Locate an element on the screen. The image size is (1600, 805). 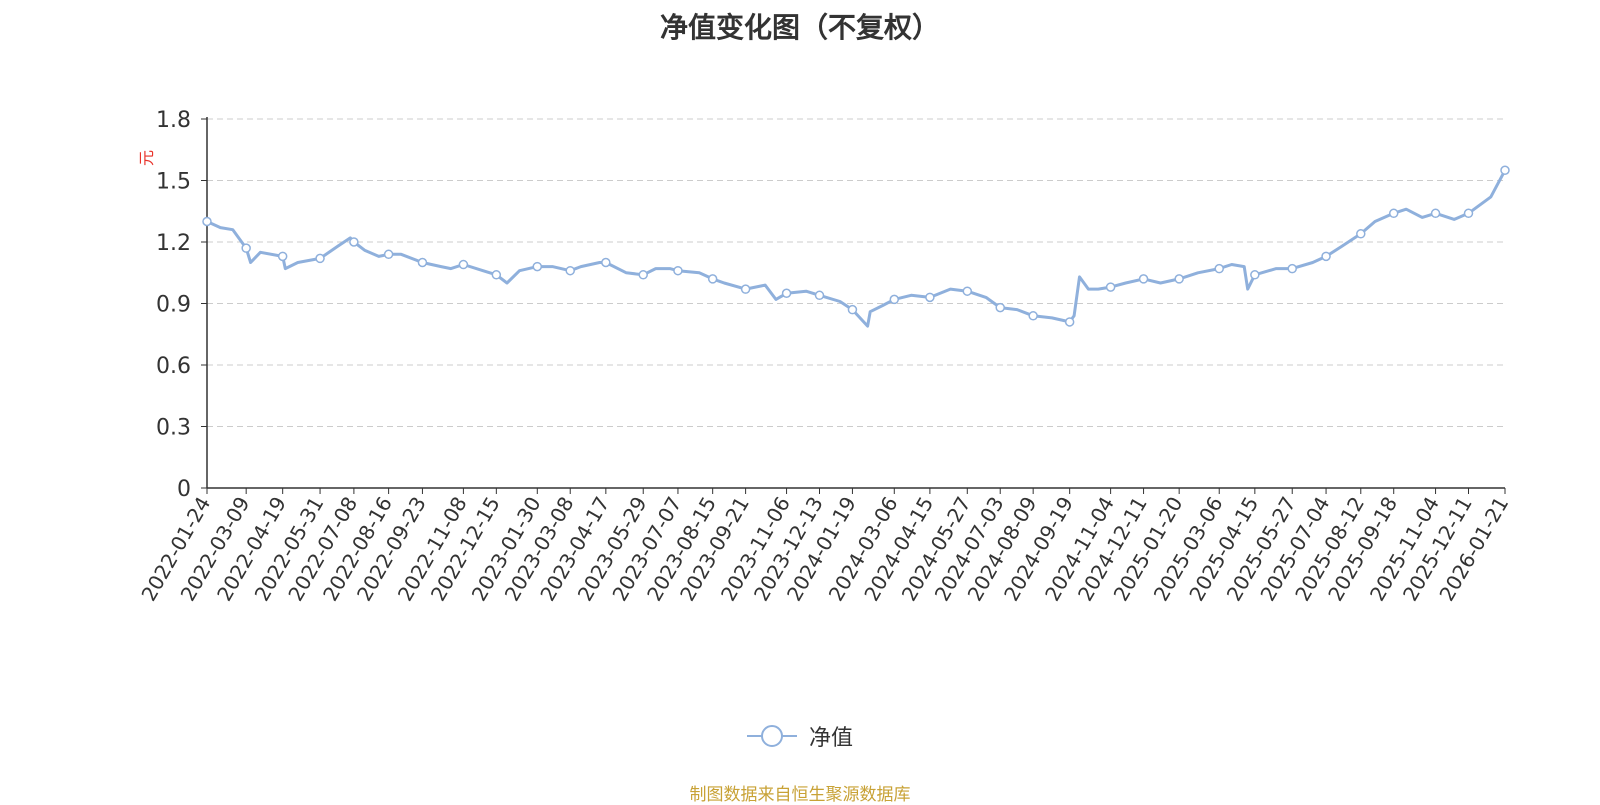
legend-line-icon is located at coordinates (771, 736).